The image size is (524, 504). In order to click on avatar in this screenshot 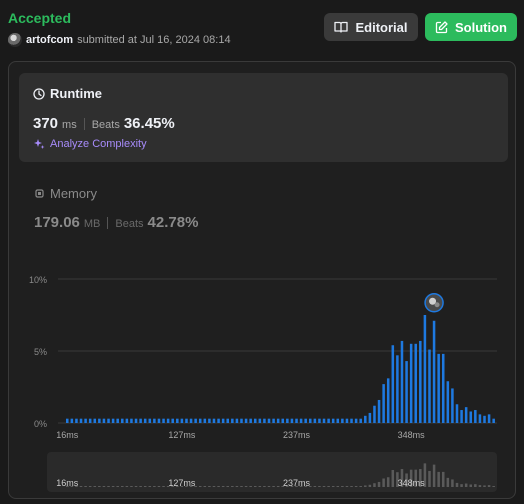, I will do `click(15, 40)`.